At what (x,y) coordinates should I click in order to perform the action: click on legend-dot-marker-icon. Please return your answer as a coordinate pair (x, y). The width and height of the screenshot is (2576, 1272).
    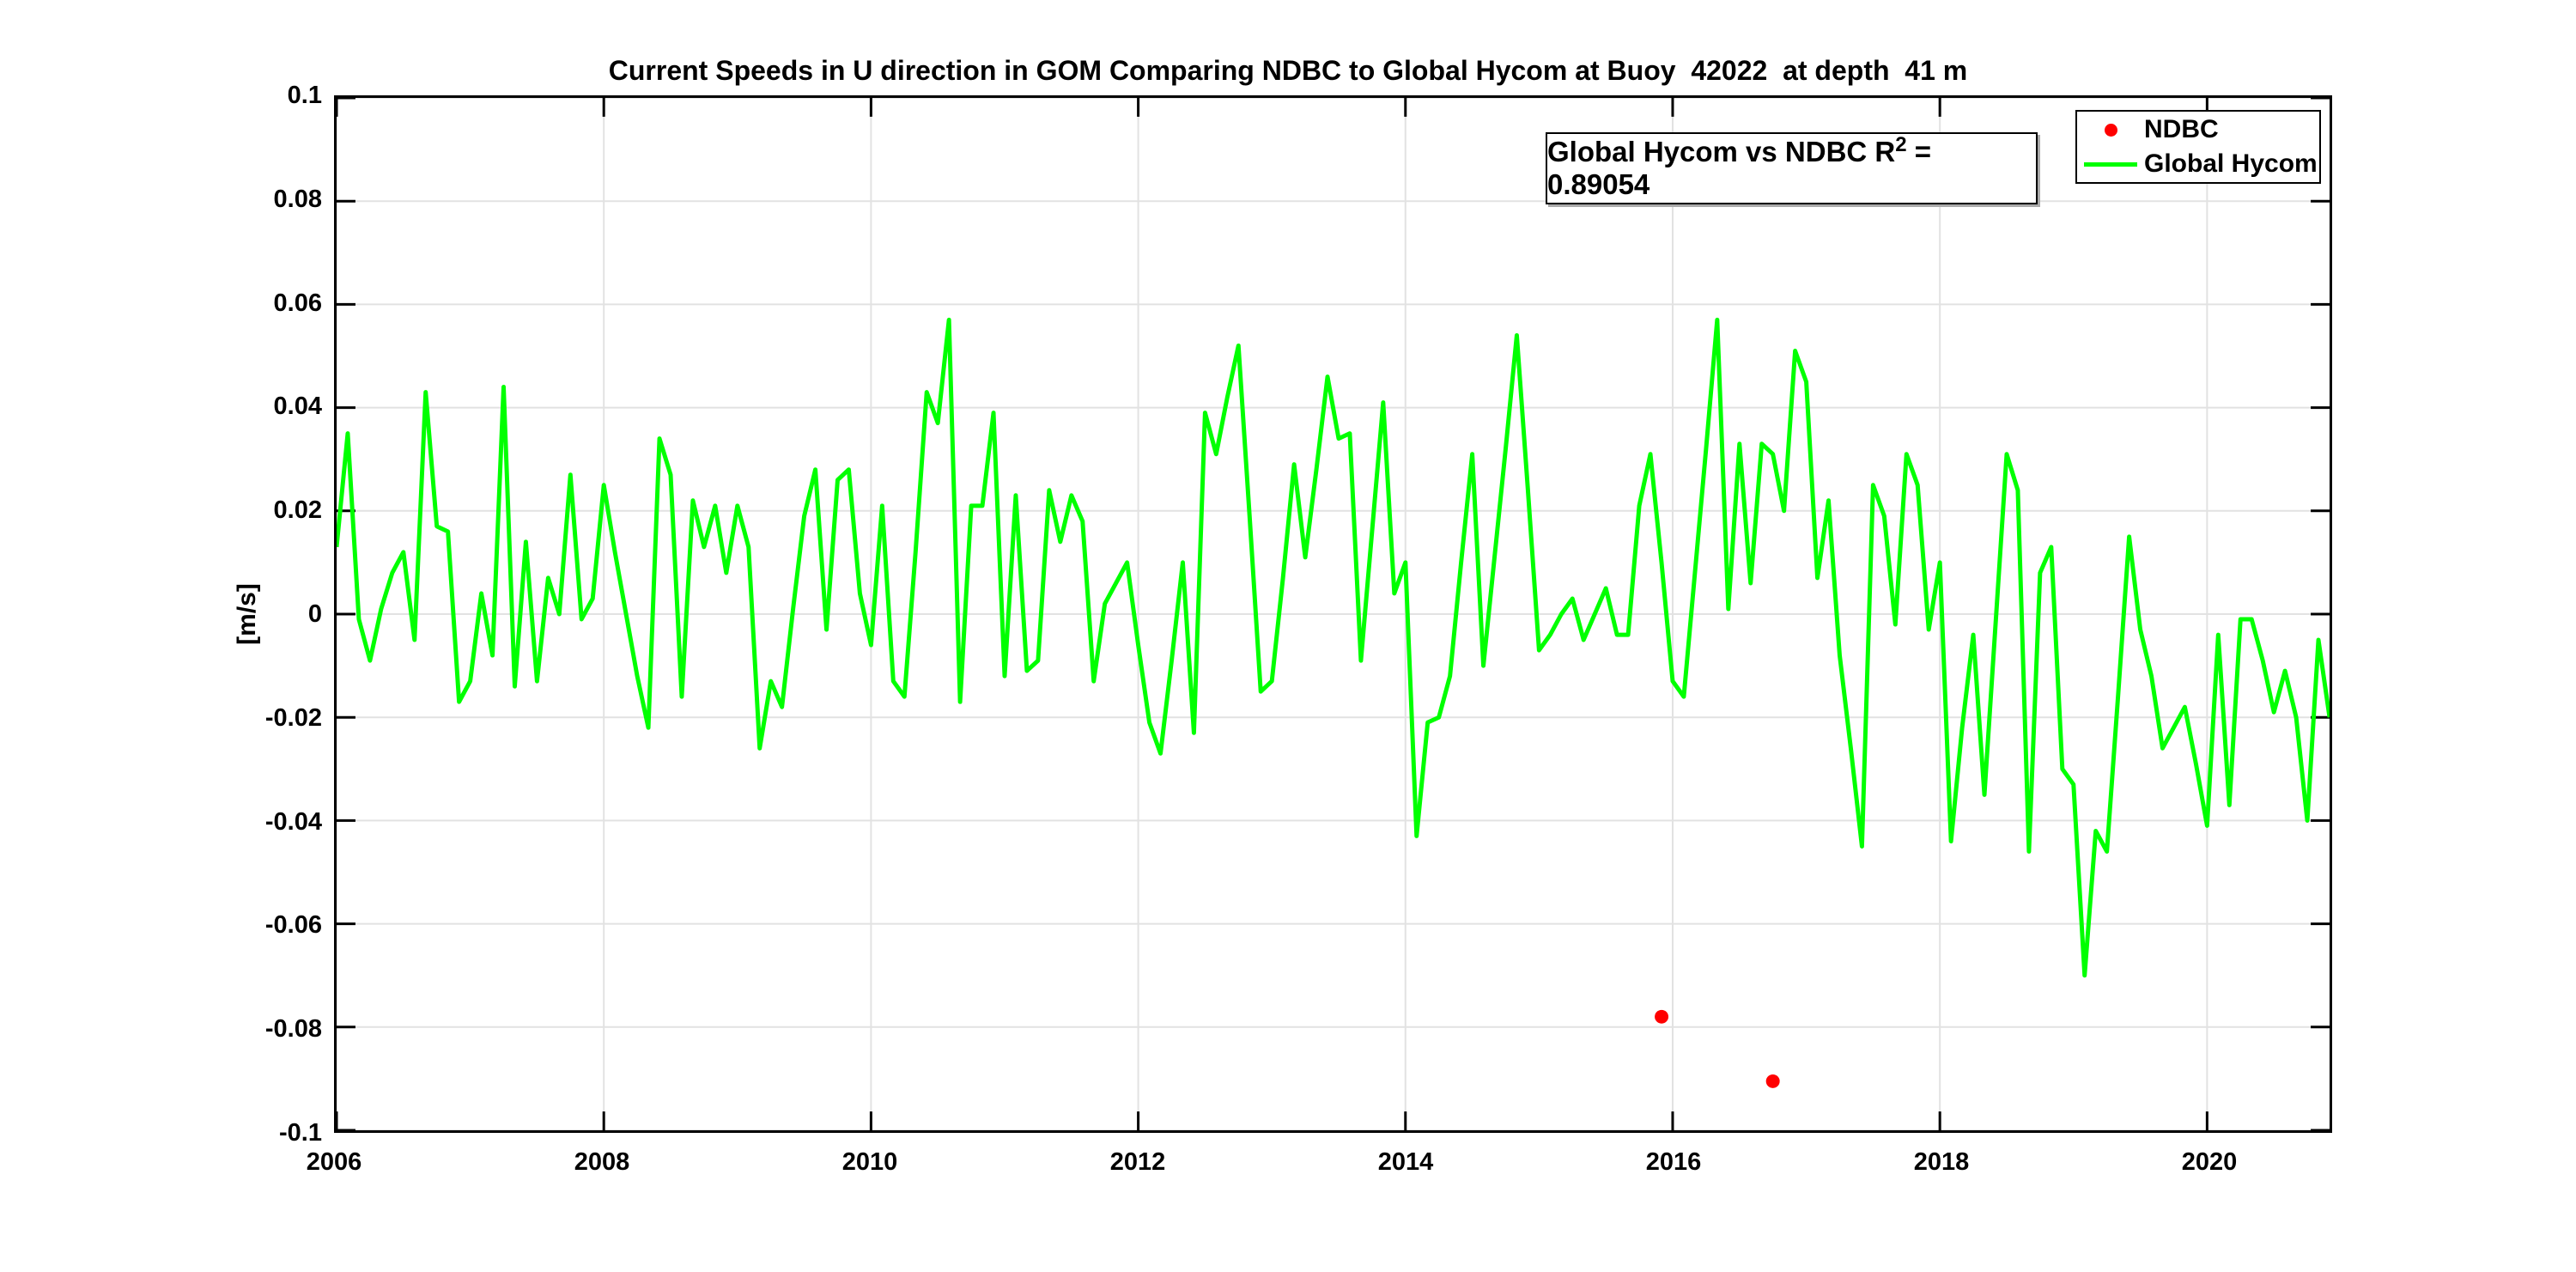
    Looking at the image, I should click on (2111, 130).